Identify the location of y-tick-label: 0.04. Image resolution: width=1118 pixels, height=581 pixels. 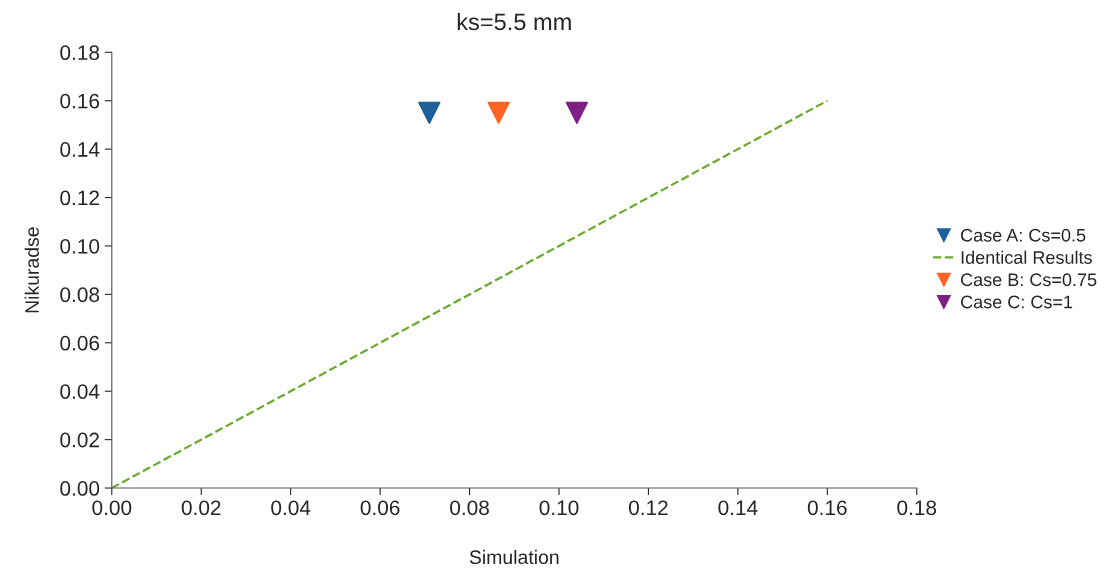
(80, 391).